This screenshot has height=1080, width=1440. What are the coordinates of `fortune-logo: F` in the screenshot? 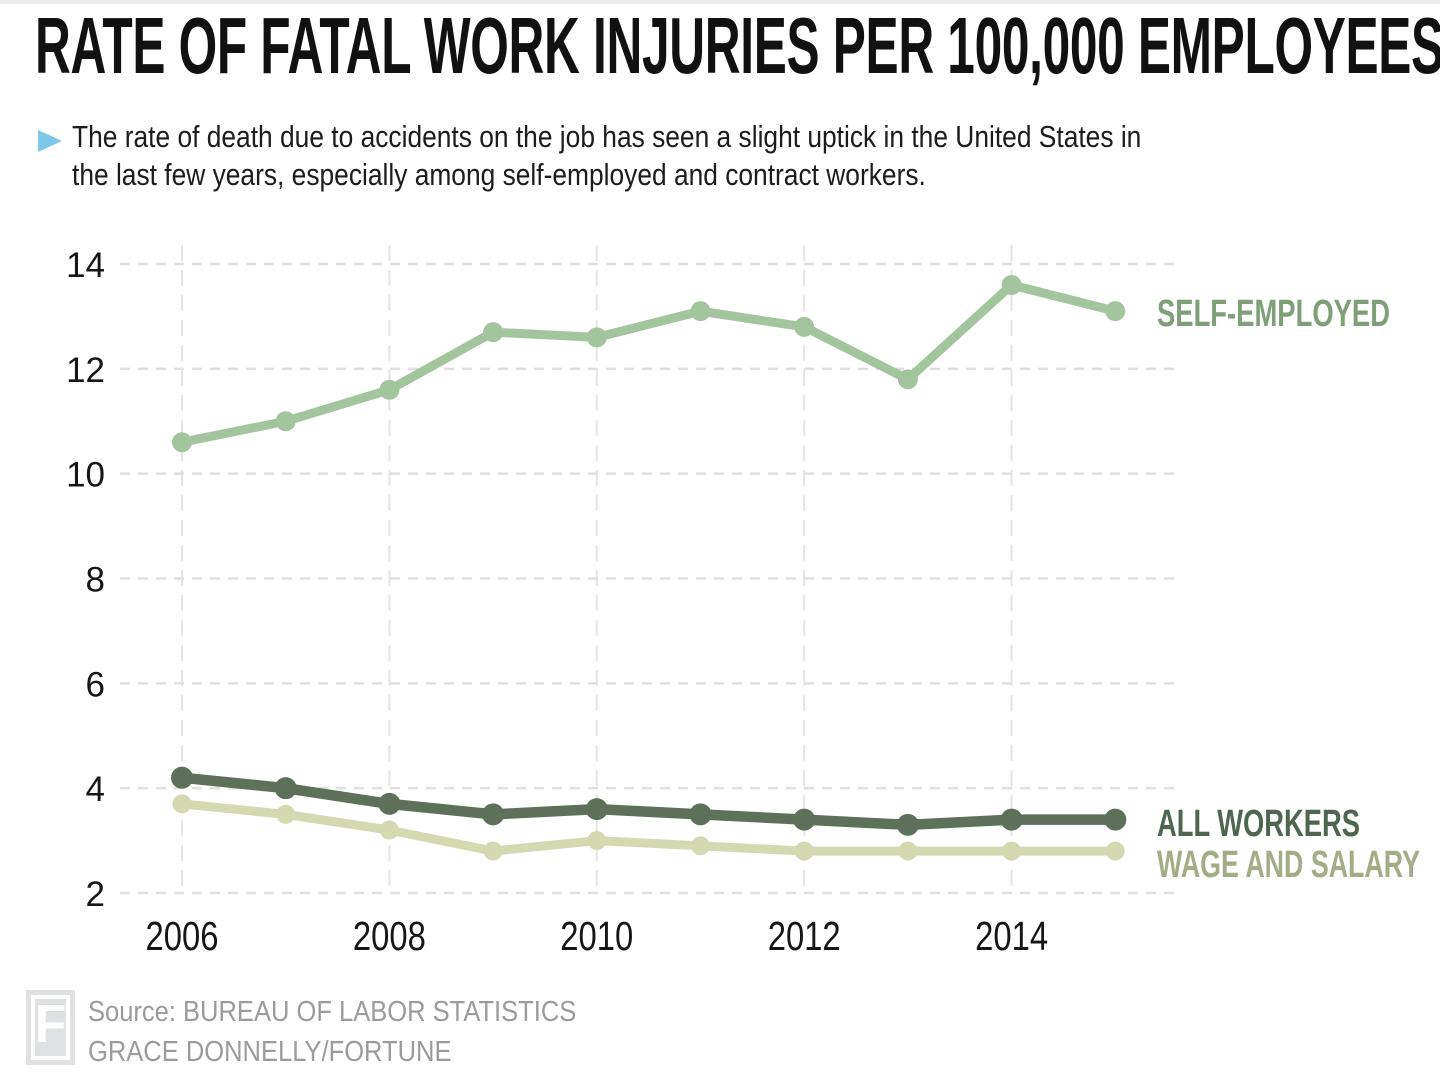 It's located at (50, 1027).